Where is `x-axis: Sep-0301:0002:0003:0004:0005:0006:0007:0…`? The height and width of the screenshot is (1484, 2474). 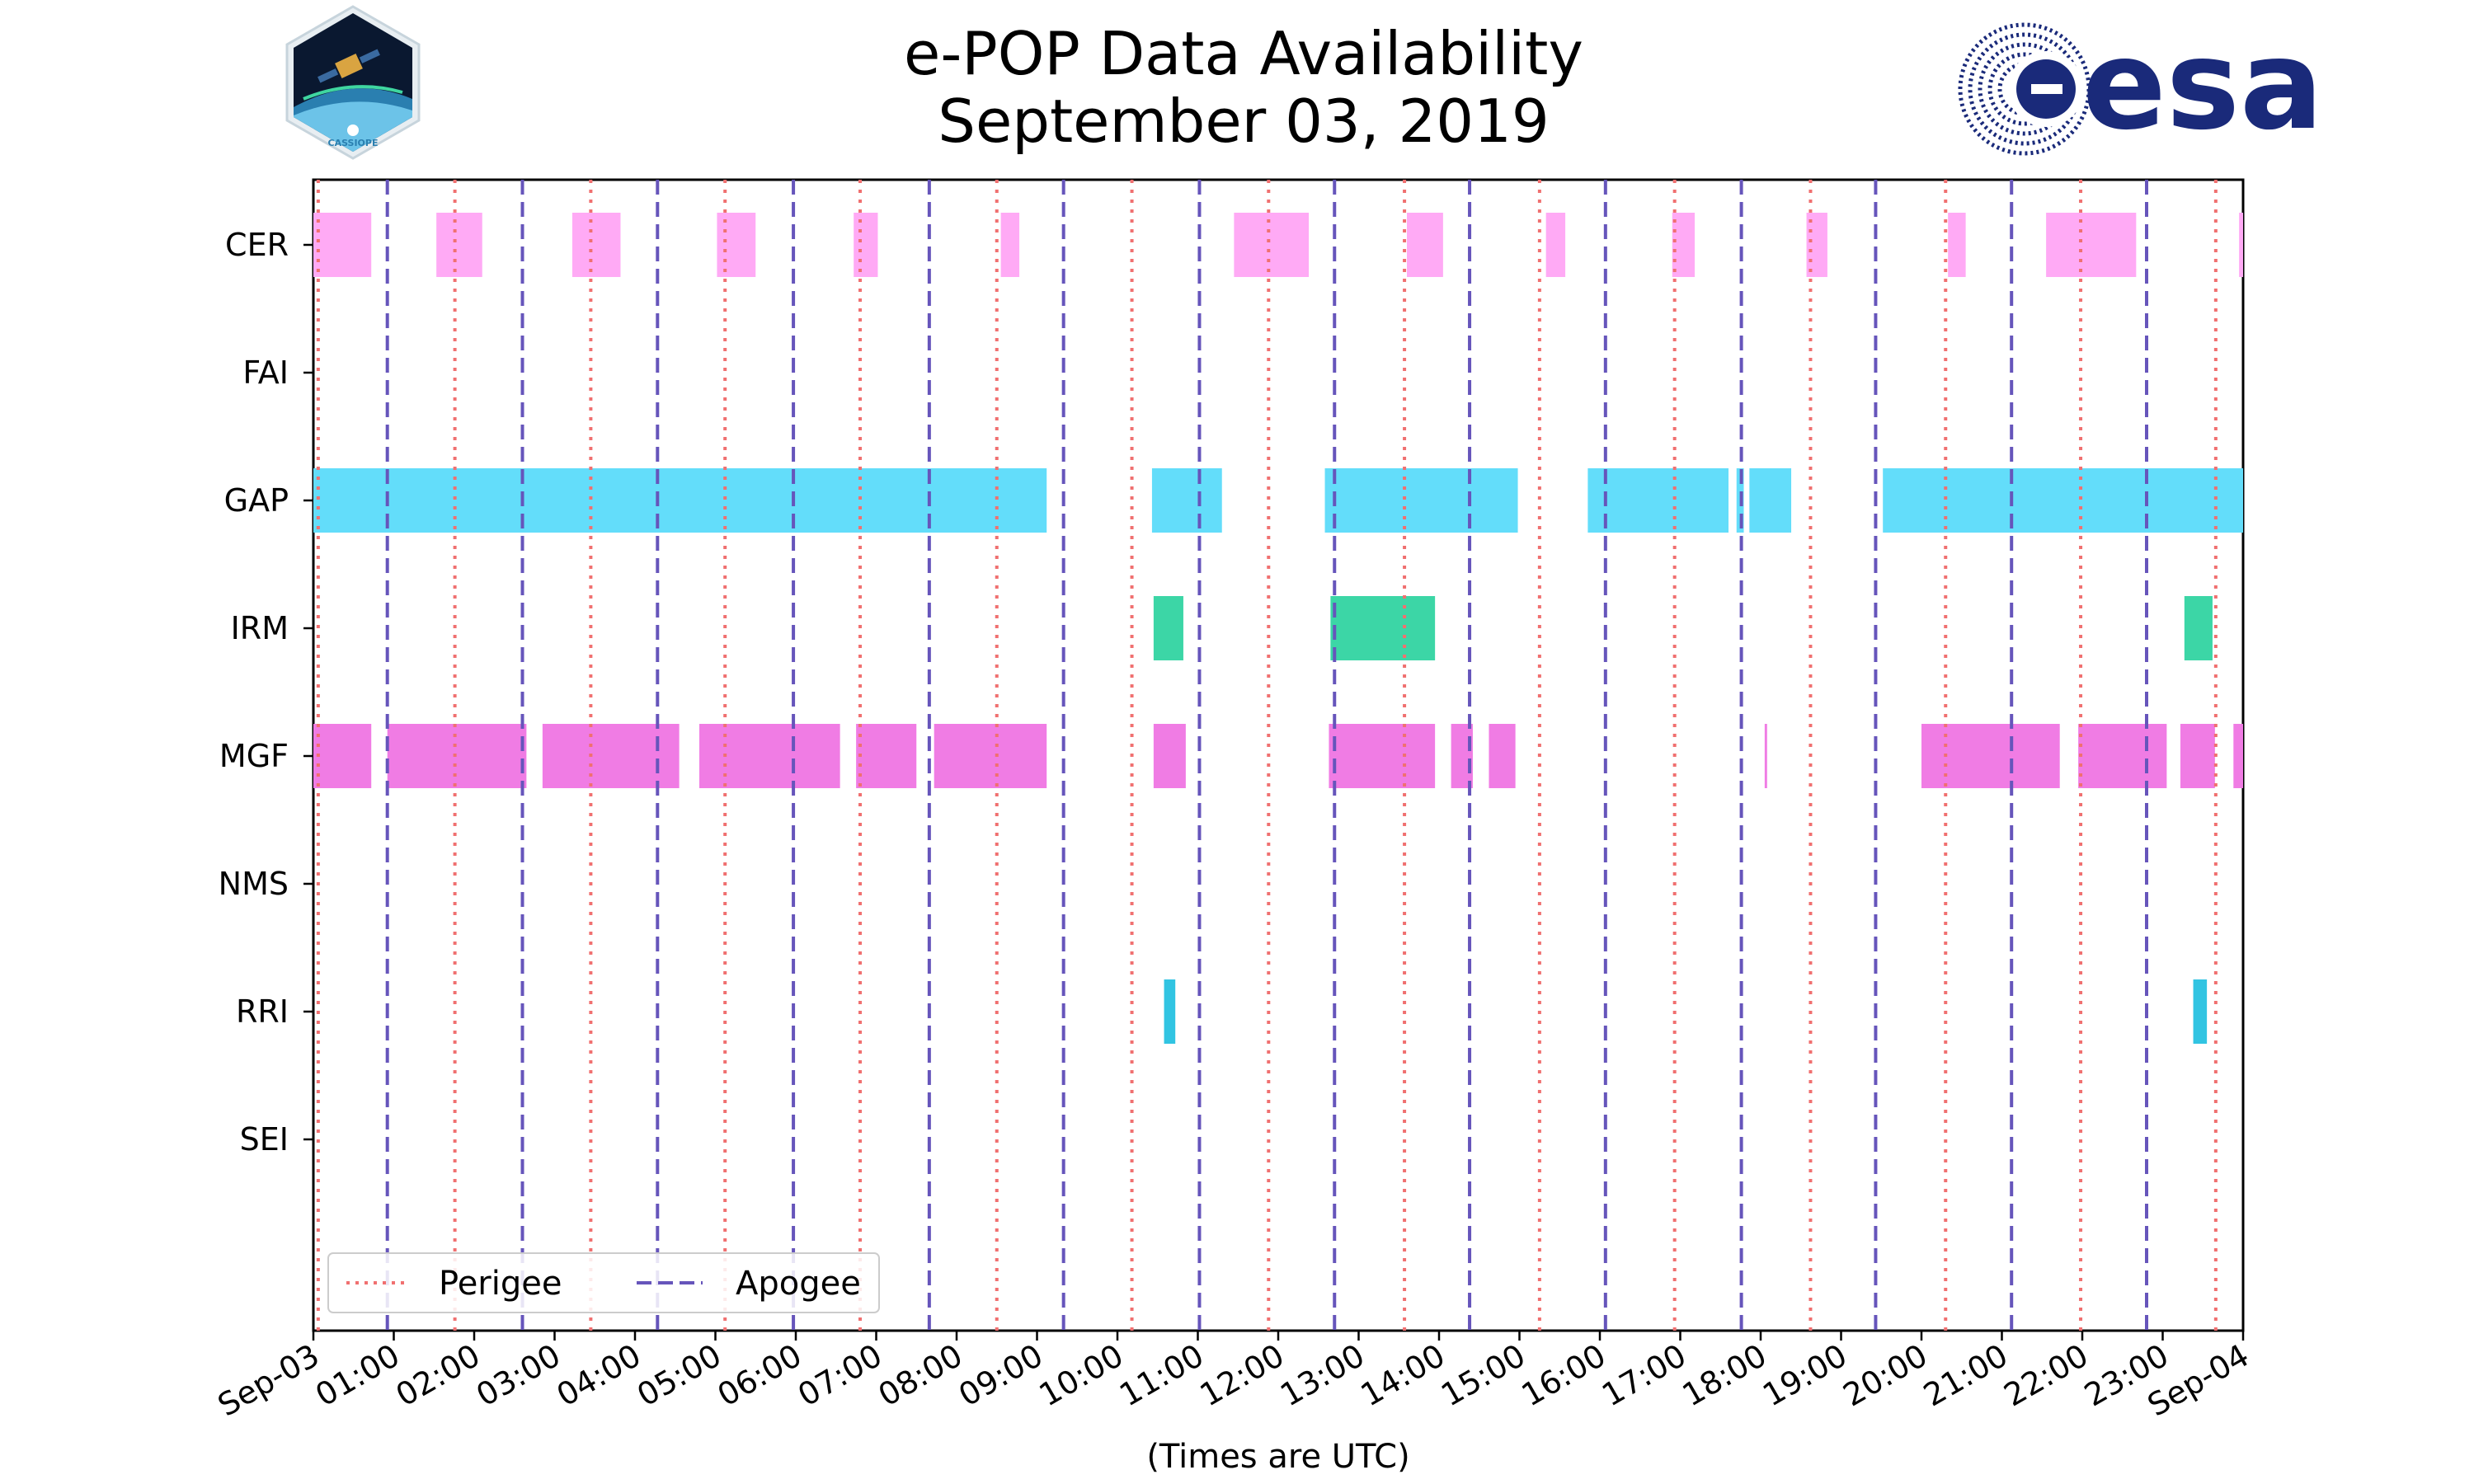
x-axis: Sep-0301:0002:0003:0004:0005:0006:0007:0… is located at coordinates (1233, 1377).